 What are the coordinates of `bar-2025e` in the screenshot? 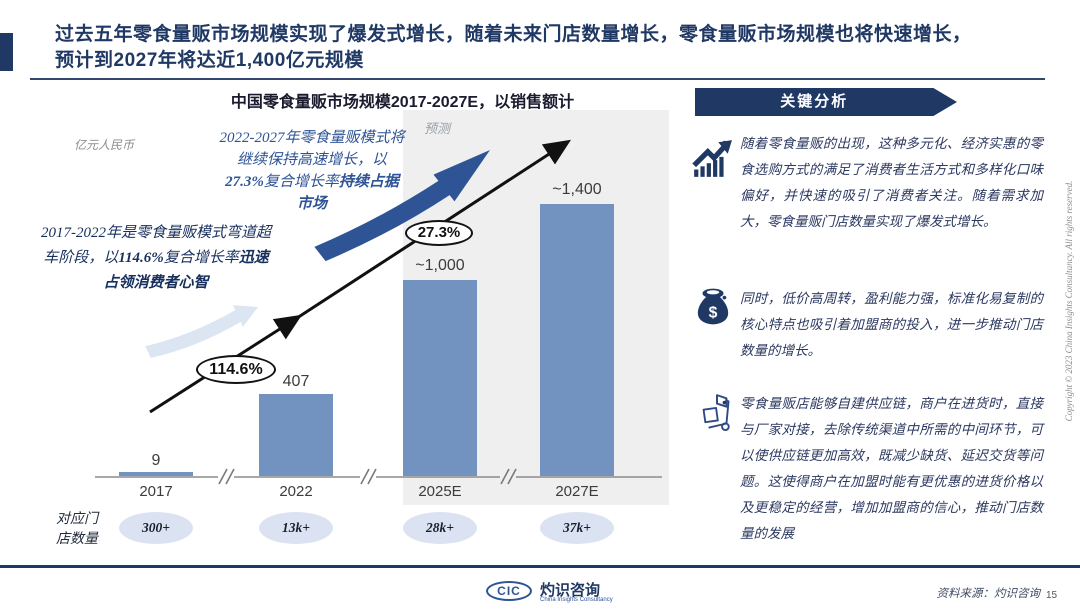 It's located at (440, 378).